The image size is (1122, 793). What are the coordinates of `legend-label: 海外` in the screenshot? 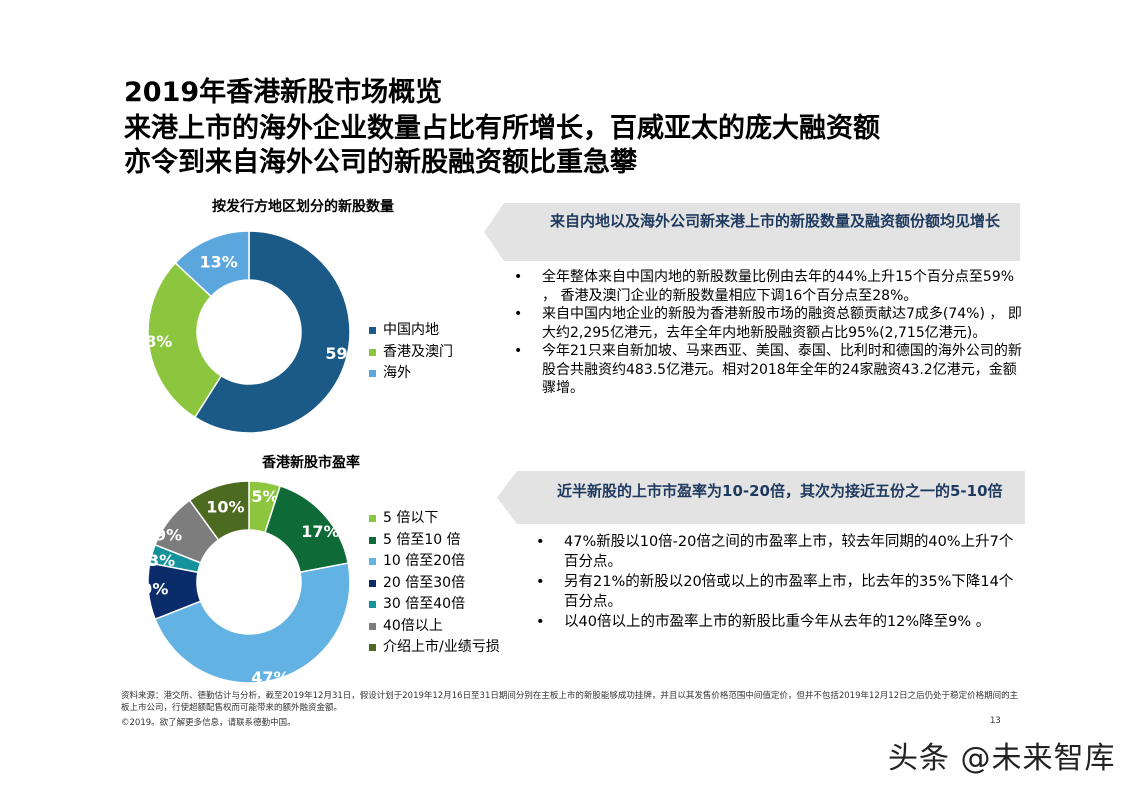 It's located at (397, 373).